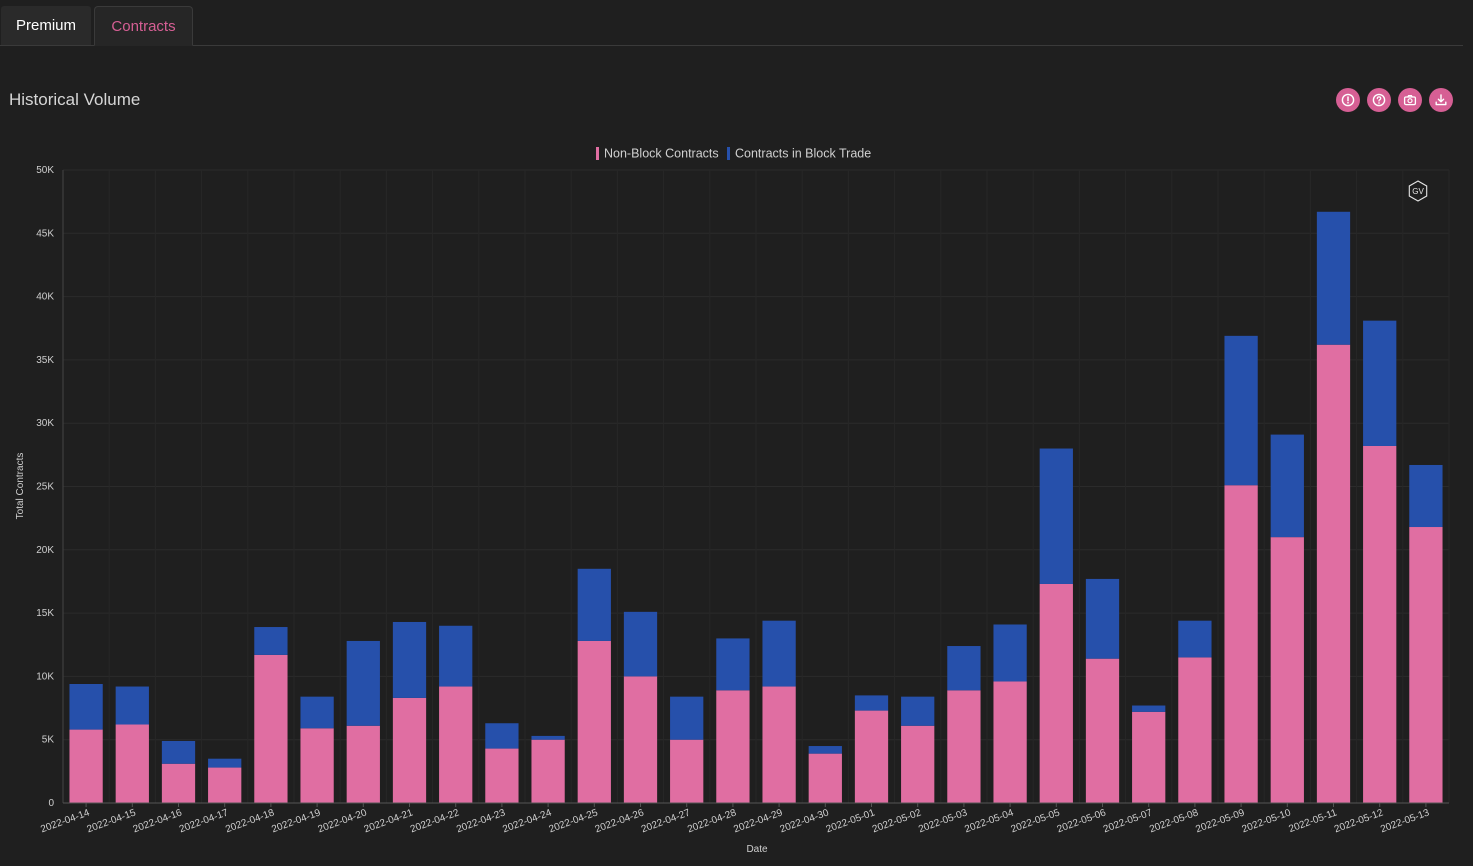  Describe the element at coordinates (804, 821) in the screenshot. I see `x-tick-label: 2022-04-30` at that location.